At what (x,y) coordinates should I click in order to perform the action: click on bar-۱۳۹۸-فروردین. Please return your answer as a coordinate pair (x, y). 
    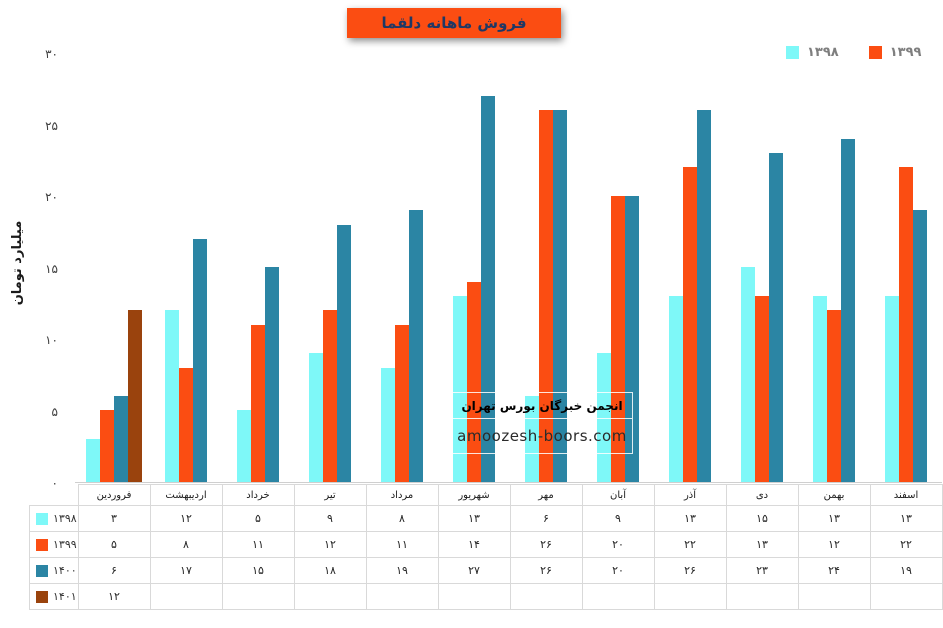
    Looking at the image, I should click on (93, 460).